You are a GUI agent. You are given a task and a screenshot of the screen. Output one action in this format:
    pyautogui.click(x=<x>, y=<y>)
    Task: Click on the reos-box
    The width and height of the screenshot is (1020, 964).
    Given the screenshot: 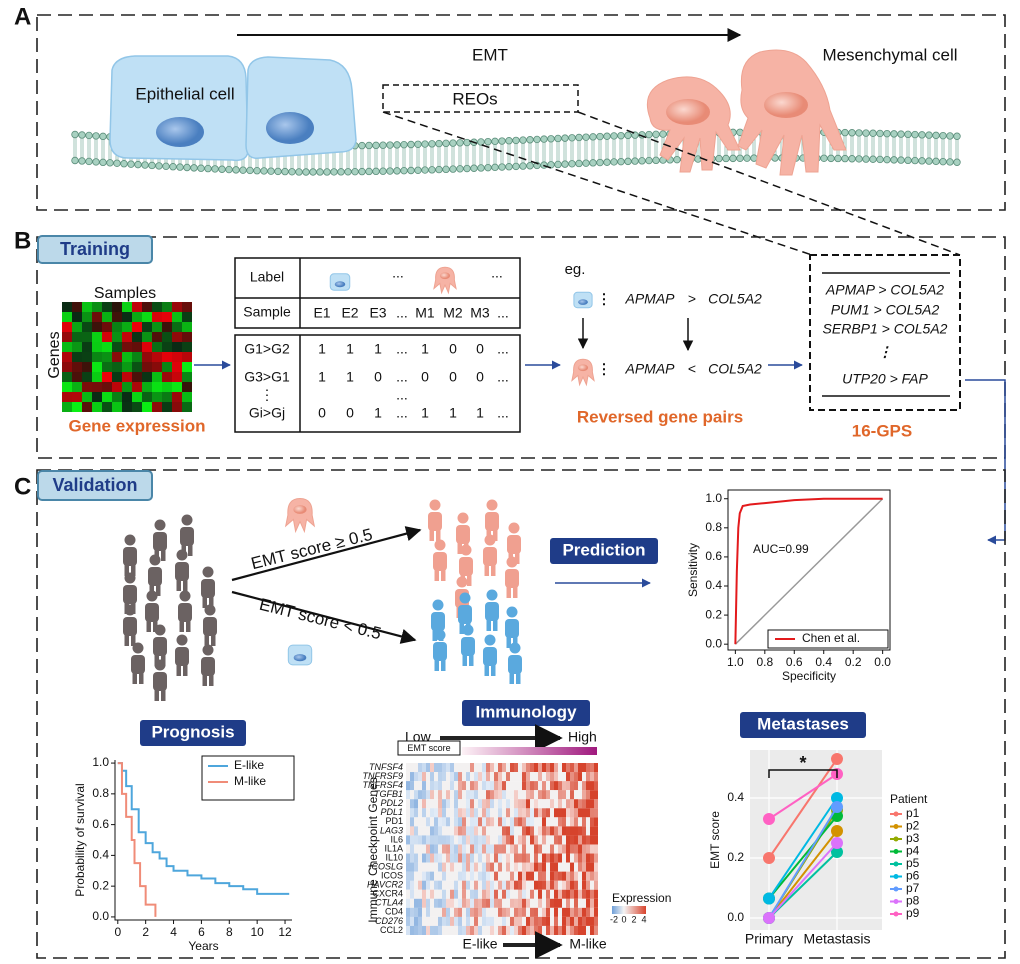 What is the action you would take?
    pyautogui.click(x=480, y=98)
    